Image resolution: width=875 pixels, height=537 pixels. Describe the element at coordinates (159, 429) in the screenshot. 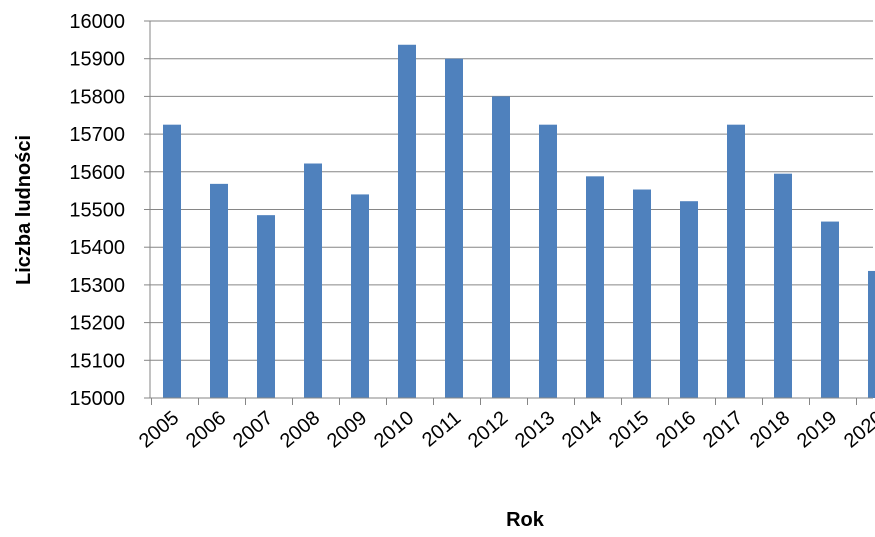

I see `x-tick-label: 2005` at that location.